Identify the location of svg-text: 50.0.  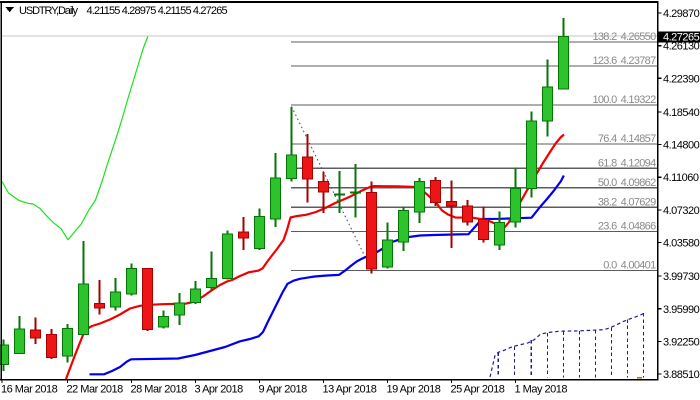
(607, 183).